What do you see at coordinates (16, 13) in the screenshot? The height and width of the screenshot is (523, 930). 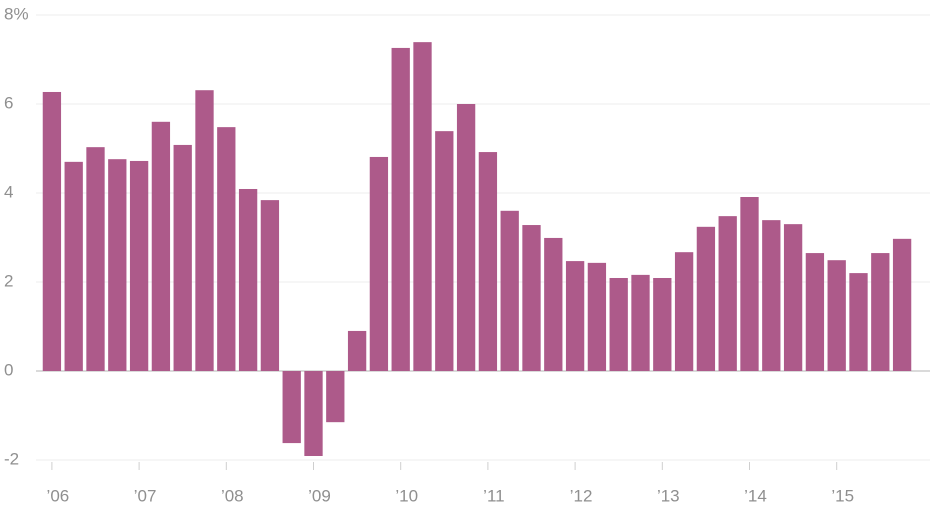 I see `y-tick-label: 8%` at bounding box center [16, 13].